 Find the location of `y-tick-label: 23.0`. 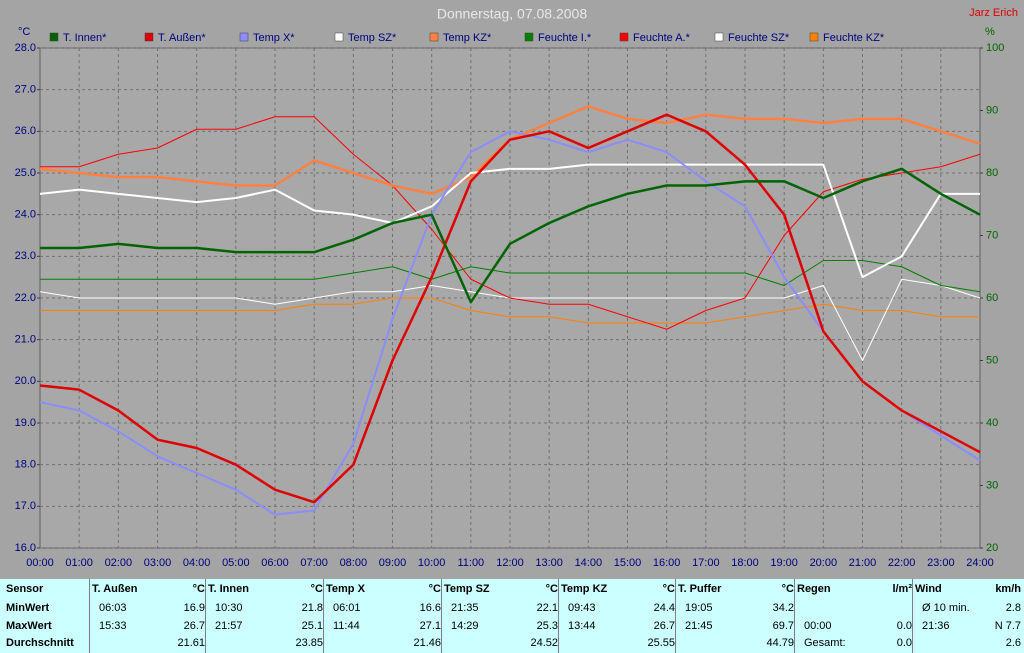

y-tick-label: 23.0 is located at coordinates (25, 256).